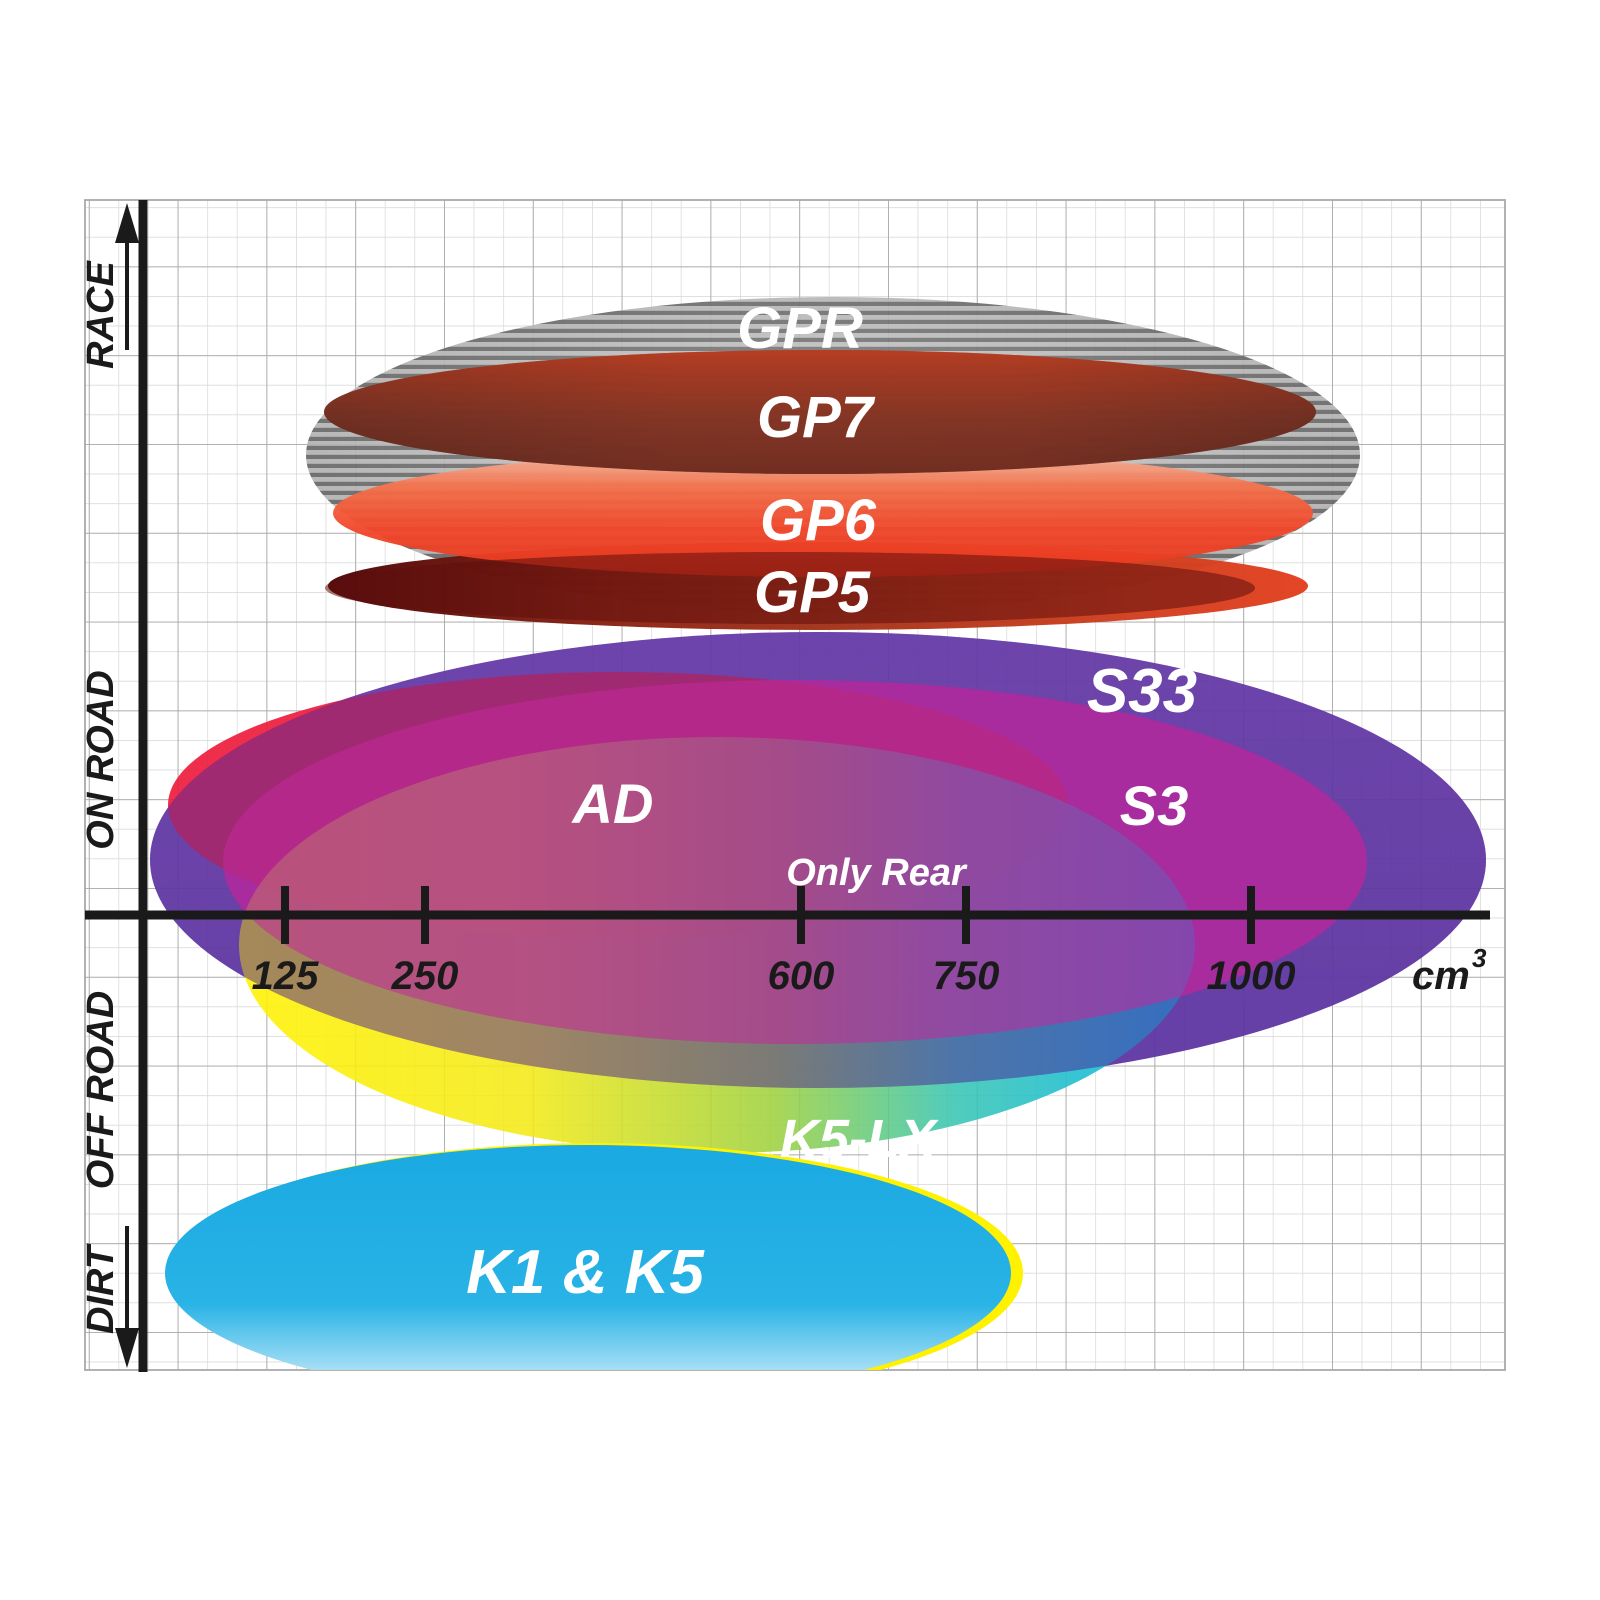 The image size is (1600, 1600). I want to click on region-label-gp7: GP7, so click(816, 417).